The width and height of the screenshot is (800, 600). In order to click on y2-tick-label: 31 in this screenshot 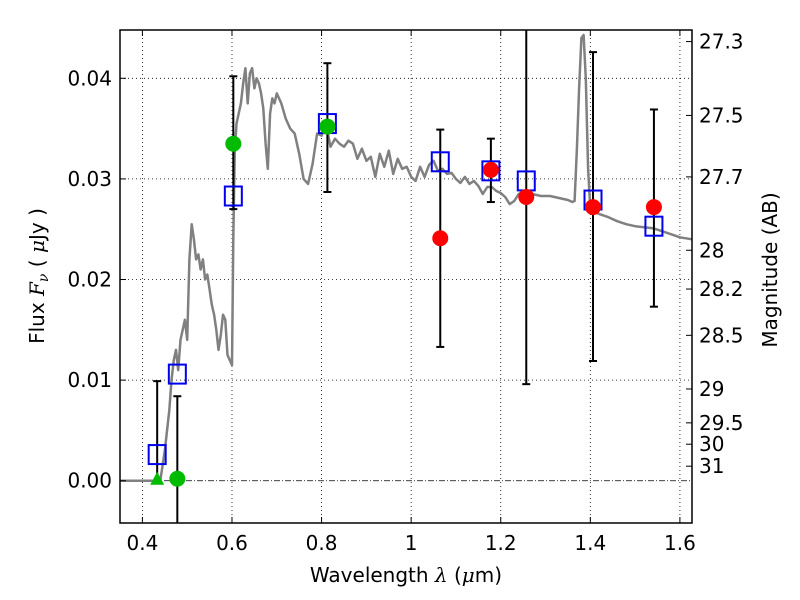, I will do `click(711, 466)`.